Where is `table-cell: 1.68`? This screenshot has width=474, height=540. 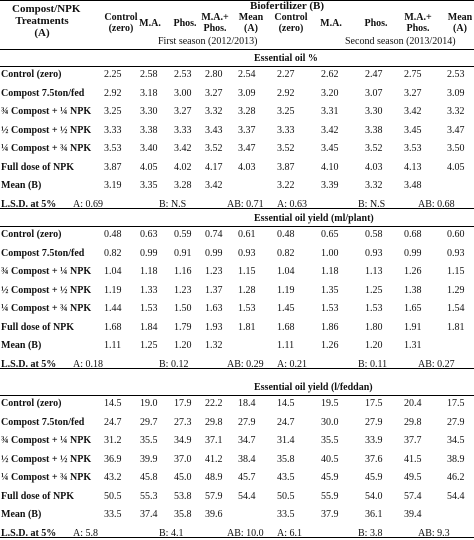
table-cell: 1.68 is located at coordinates (113, 327).